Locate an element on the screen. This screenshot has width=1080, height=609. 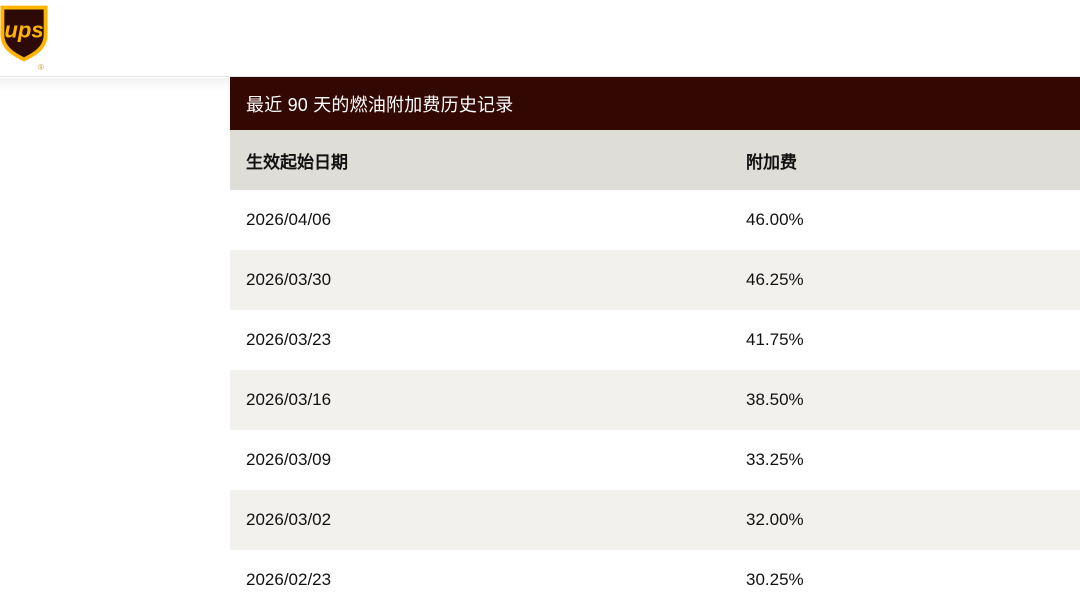
registered-trademark: ® is located at coordinates (41, 67).